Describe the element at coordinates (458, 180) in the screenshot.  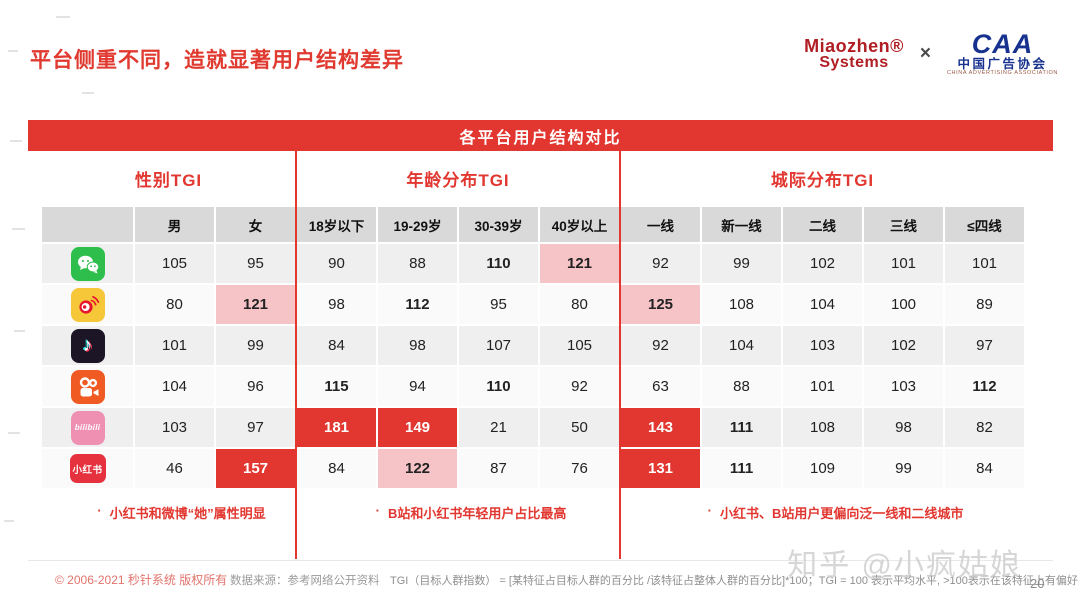
I see `section-header-age: 年龄分布TGI` at that location.